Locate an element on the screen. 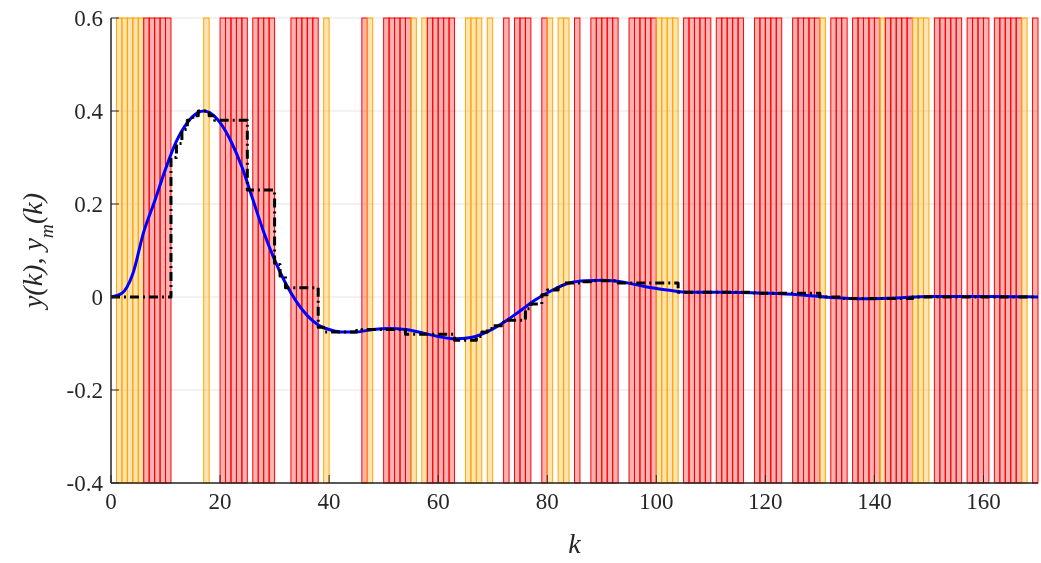  y-tick-label: -0.2 is located at coordinates (84, 391).